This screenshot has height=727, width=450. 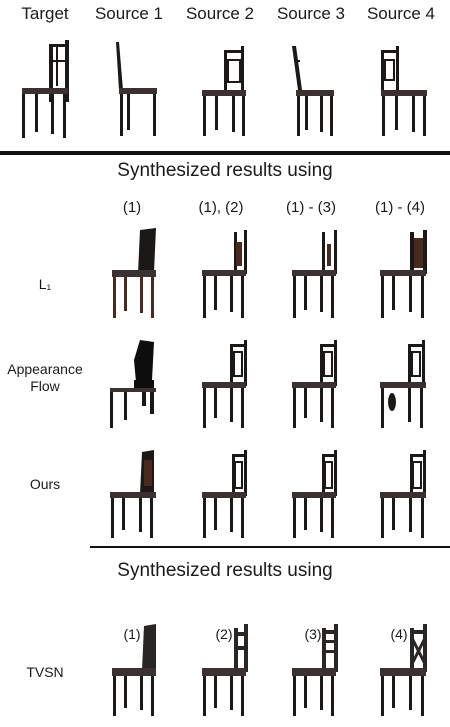 I want to click on header-source-2: Source 2, so click(x=220, y=13).